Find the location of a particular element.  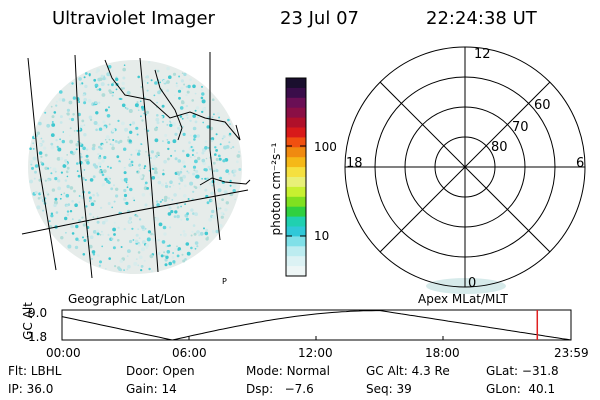

mlat-label-60: 60 is located at coordinates (542, 105).